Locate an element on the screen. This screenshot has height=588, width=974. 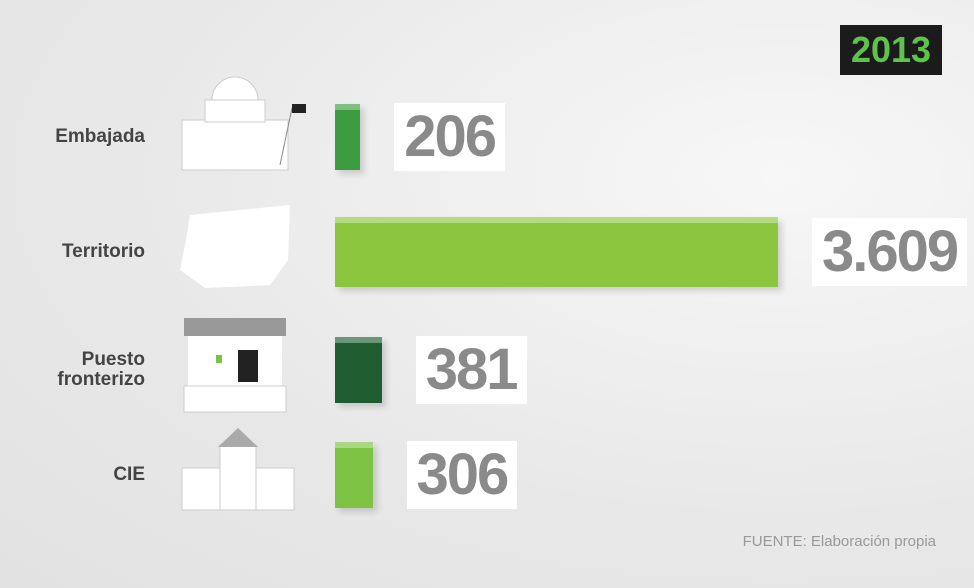
category-label: Territorio is located at coordinates (103, 251).